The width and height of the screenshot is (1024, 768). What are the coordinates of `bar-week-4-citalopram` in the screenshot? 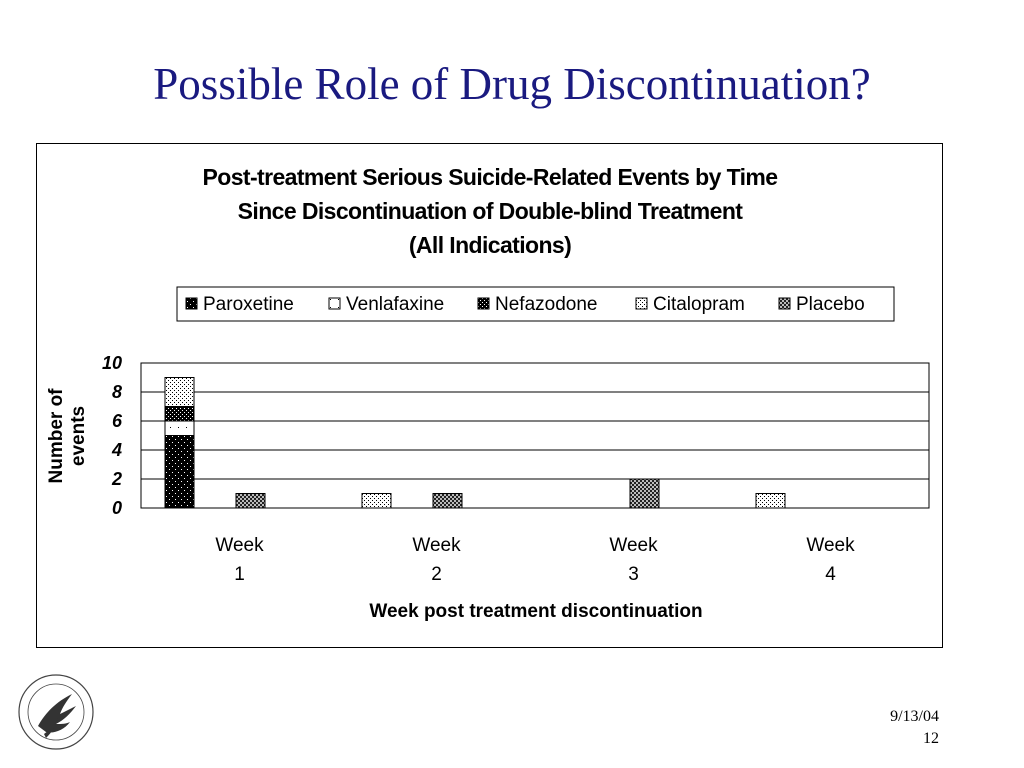 It's located at (770, 501).